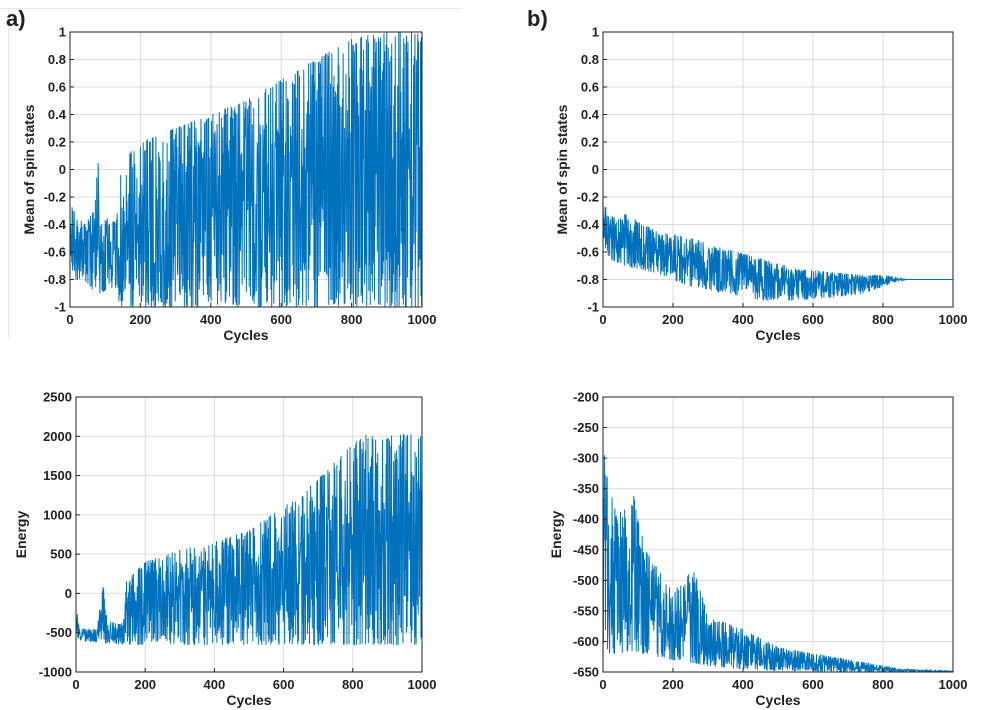 This screenshot has width=996, height=710. I want to click on y-tick-label: -1000, so click(55, 672).